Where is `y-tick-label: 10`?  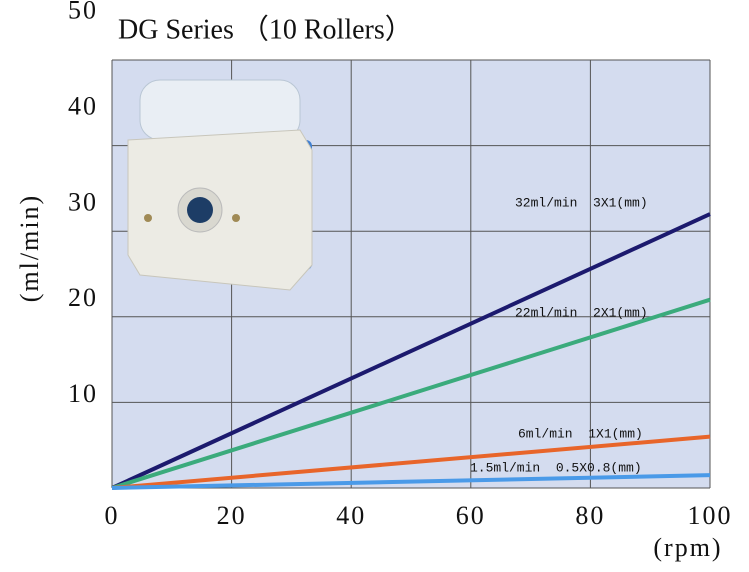
y-tick-label: 10 is located at coordinates (83, 393).